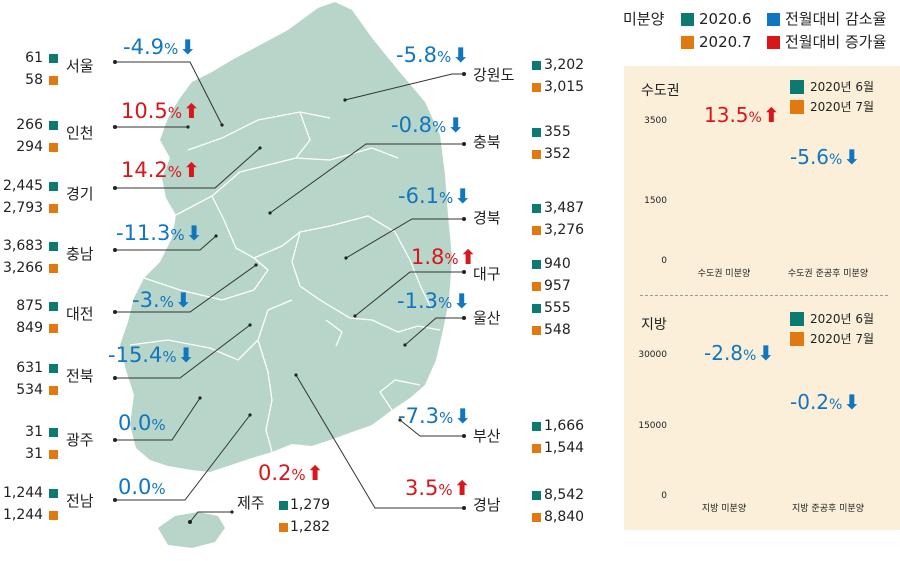 This screenshot has height=561, width=900. What do you see at coordinates (810, 157) in the screenshot?
I see `change-value: -5.6` at bounding box center [810, 157].